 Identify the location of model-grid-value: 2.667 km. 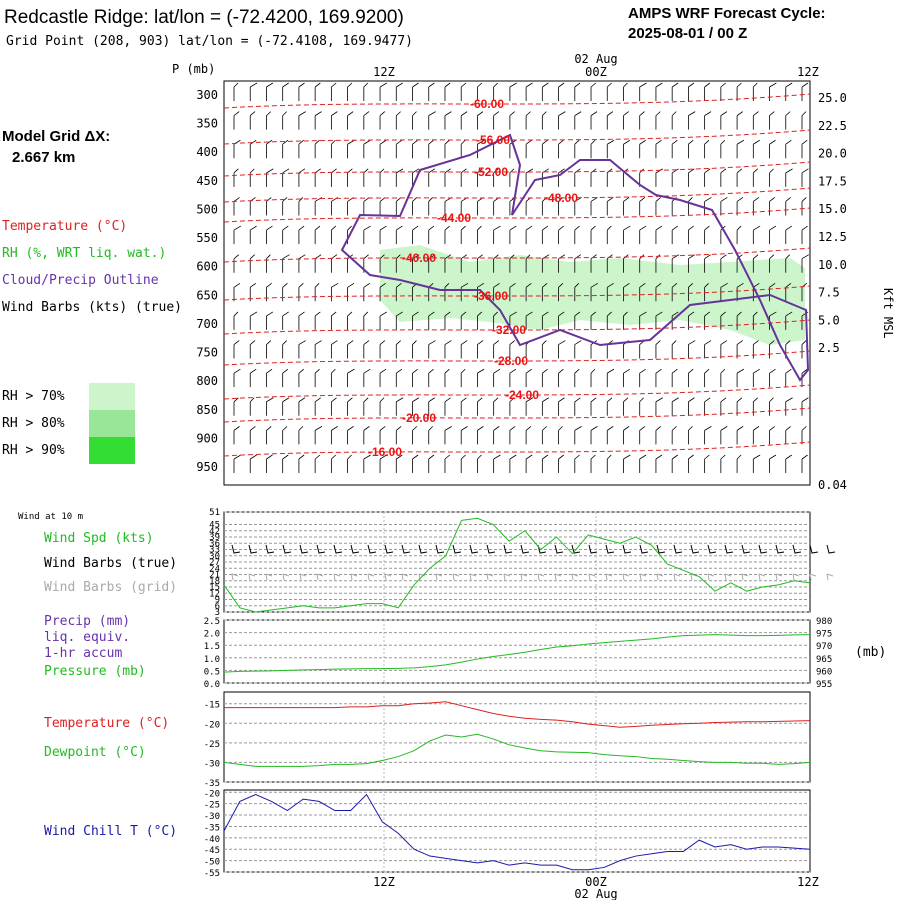
(43, 157).